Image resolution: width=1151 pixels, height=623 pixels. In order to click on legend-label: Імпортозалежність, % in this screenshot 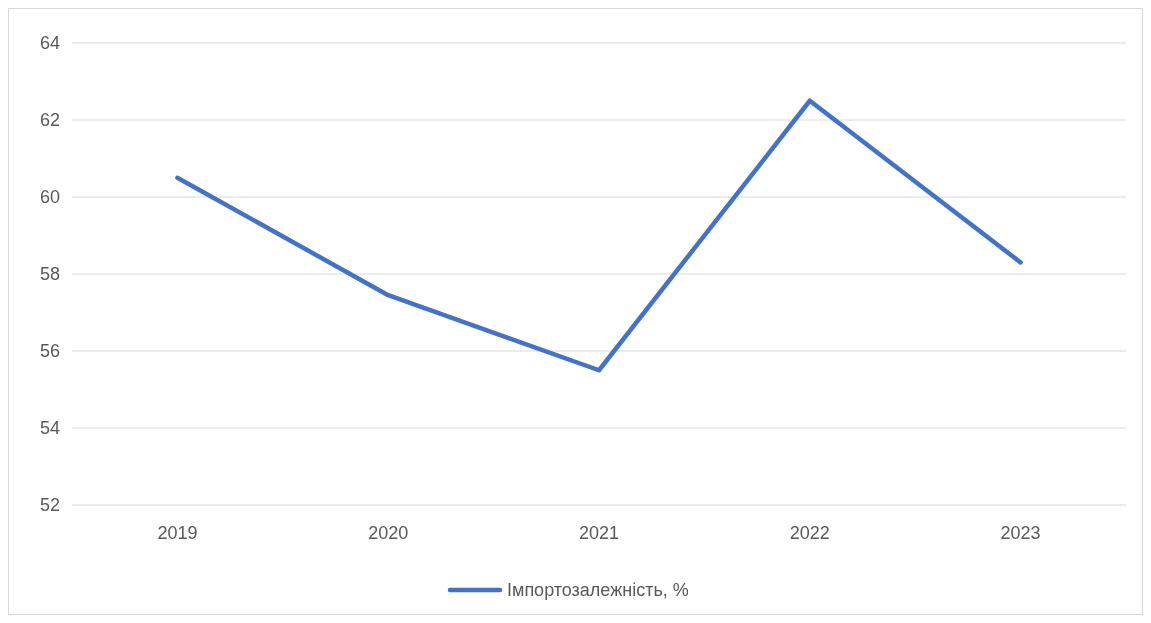, I will do `click(598, 590)`.